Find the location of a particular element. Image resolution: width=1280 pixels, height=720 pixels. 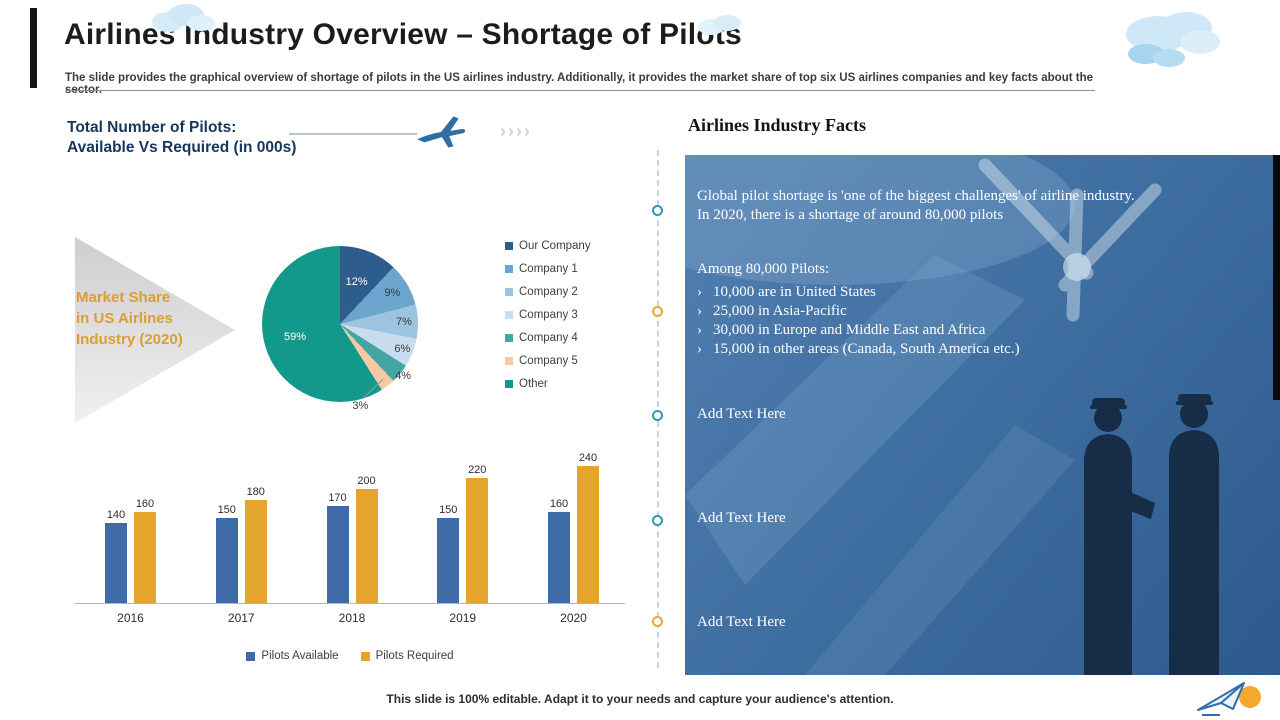

bar-column: 160 is located at coordinates (145, 550).